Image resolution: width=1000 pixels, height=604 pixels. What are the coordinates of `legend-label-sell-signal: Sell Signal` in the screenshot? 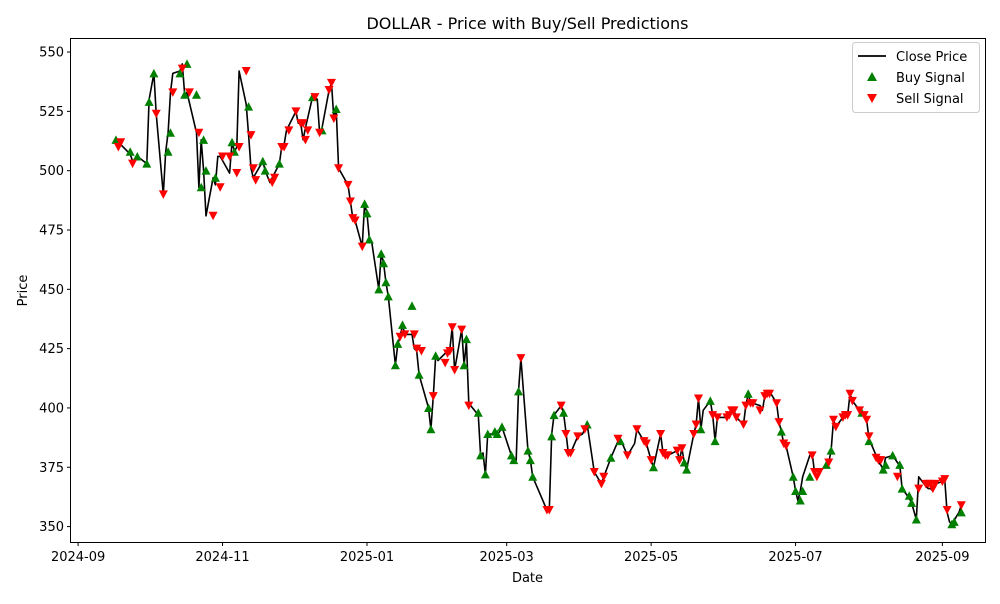 It's located at (930, 99).